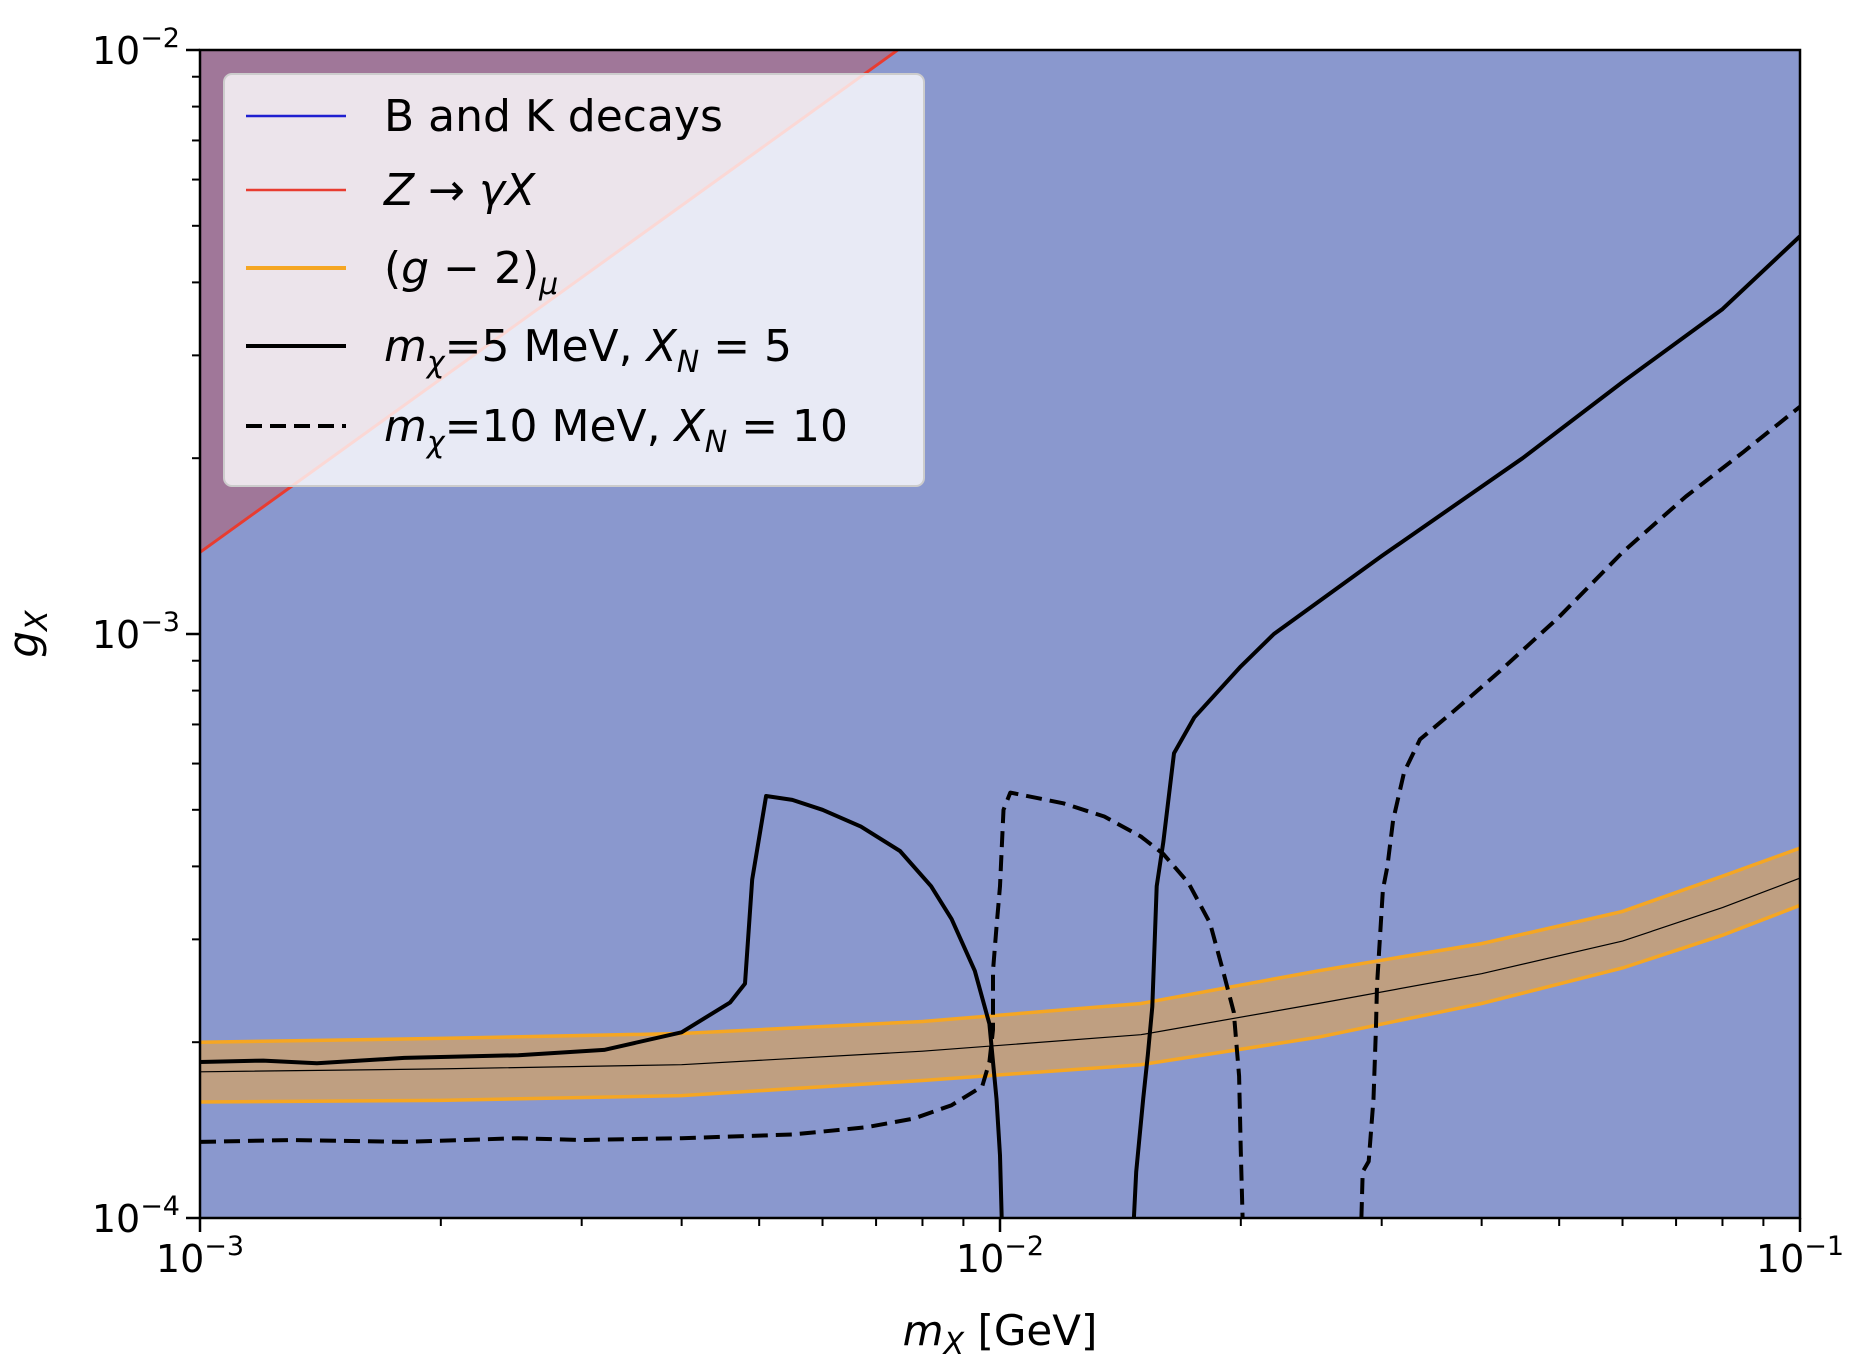 The image size is (1860, 1360). What do you see at coordinates (459, 190) in the screenshot?
I see `legend-label-z: Z → γX` at bounding box center [459, 190].